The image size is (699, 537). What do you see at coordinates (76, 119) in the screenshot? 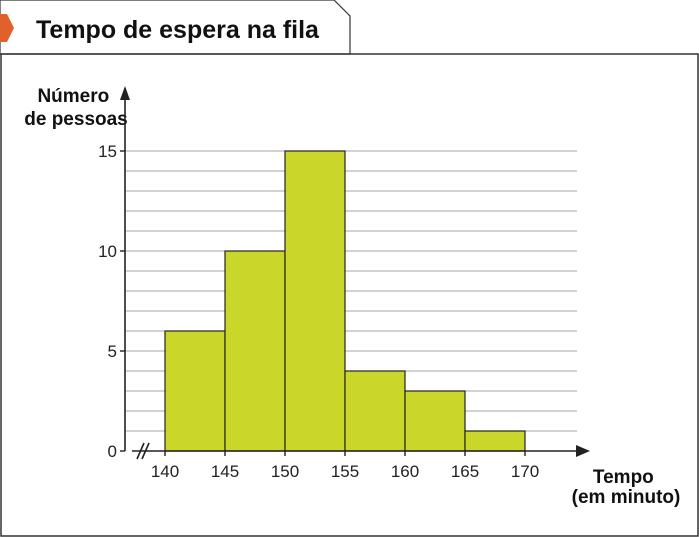
I see `y-axis-label-line-2: de pessoas` at bounding box center [76, 119].